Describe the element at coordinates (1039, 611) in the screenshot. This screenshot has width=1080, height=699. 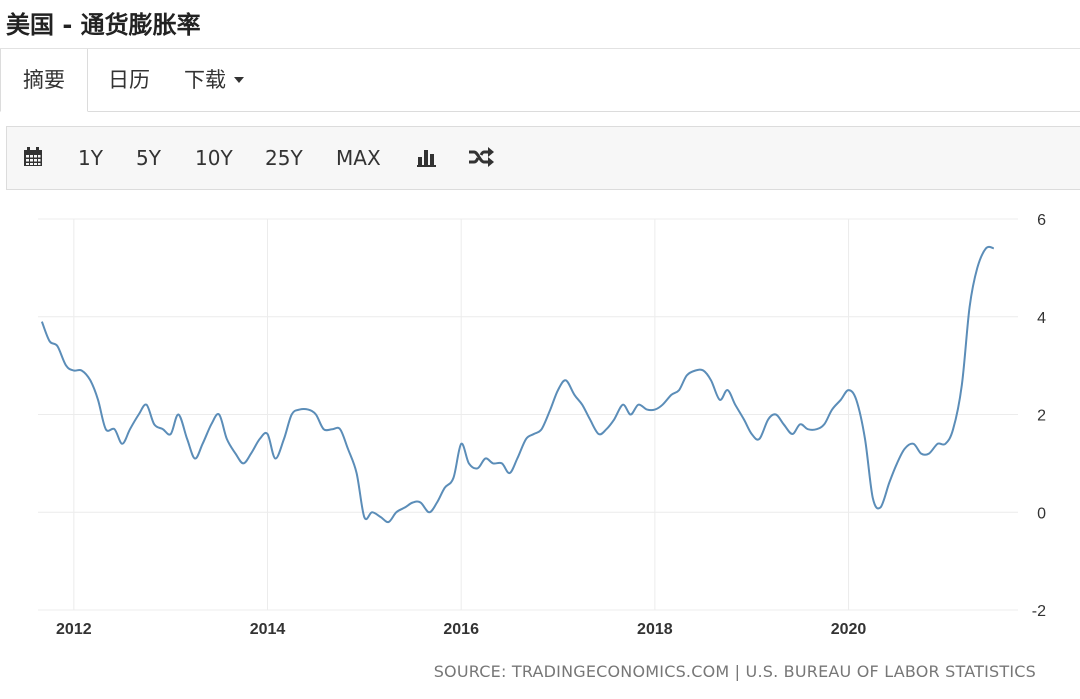
I see `y-tick-label: -2` at that location.